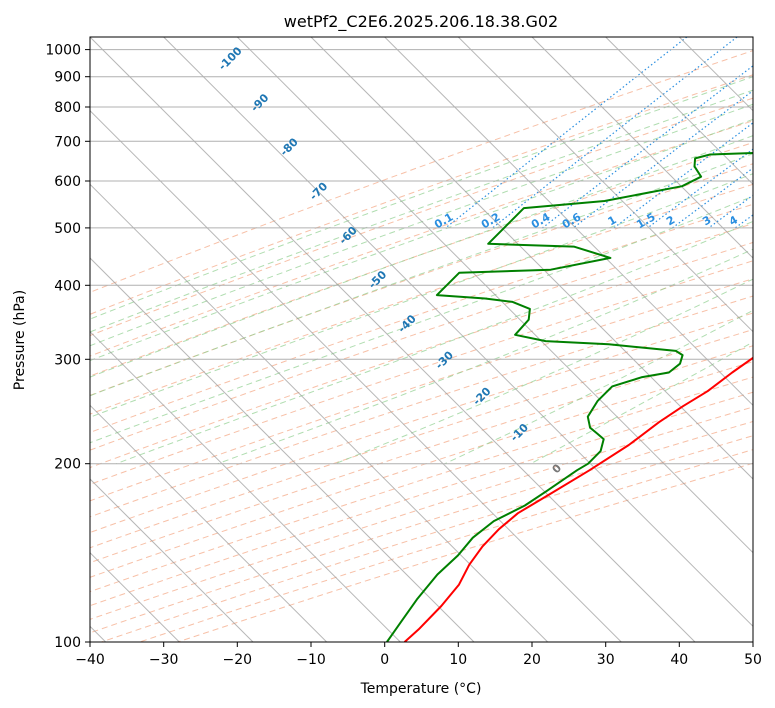  I want to click on y-tick-label: 200, so click(67, 465).